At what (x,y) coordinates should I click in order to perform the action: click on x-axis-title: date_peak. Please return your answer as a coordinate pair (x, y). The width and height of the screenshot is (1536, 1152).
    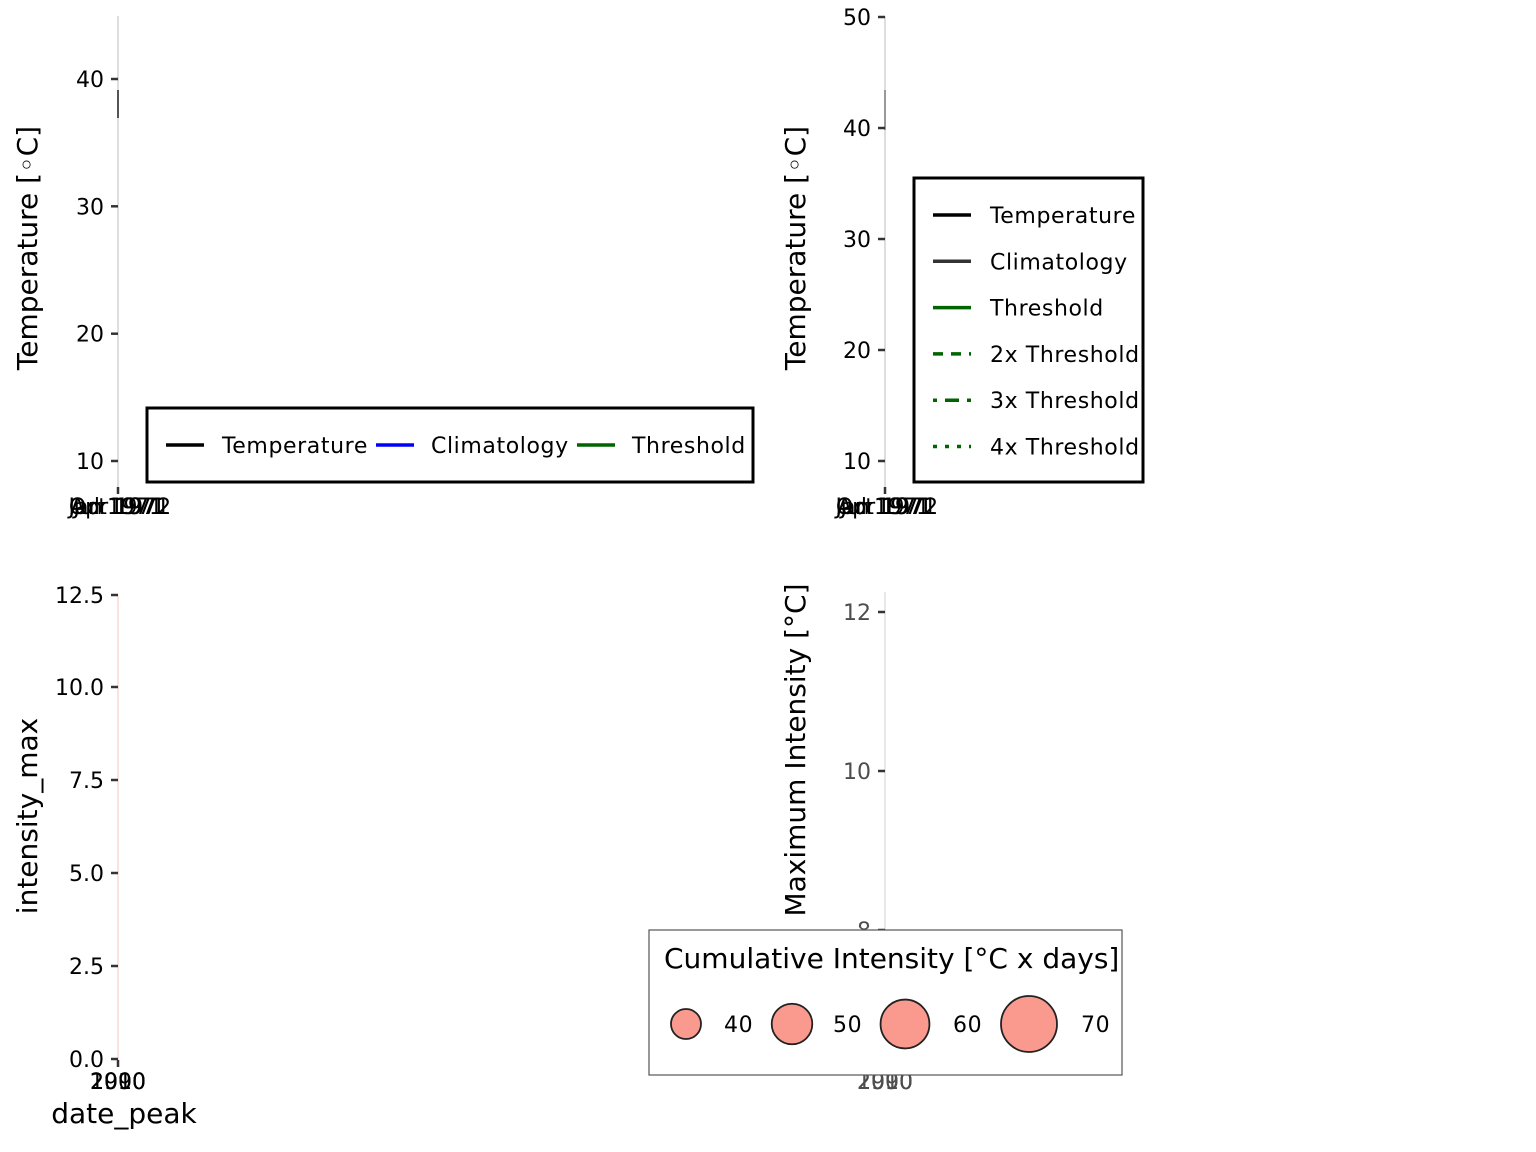
    Looking at the image, I should click on (124, 1113).